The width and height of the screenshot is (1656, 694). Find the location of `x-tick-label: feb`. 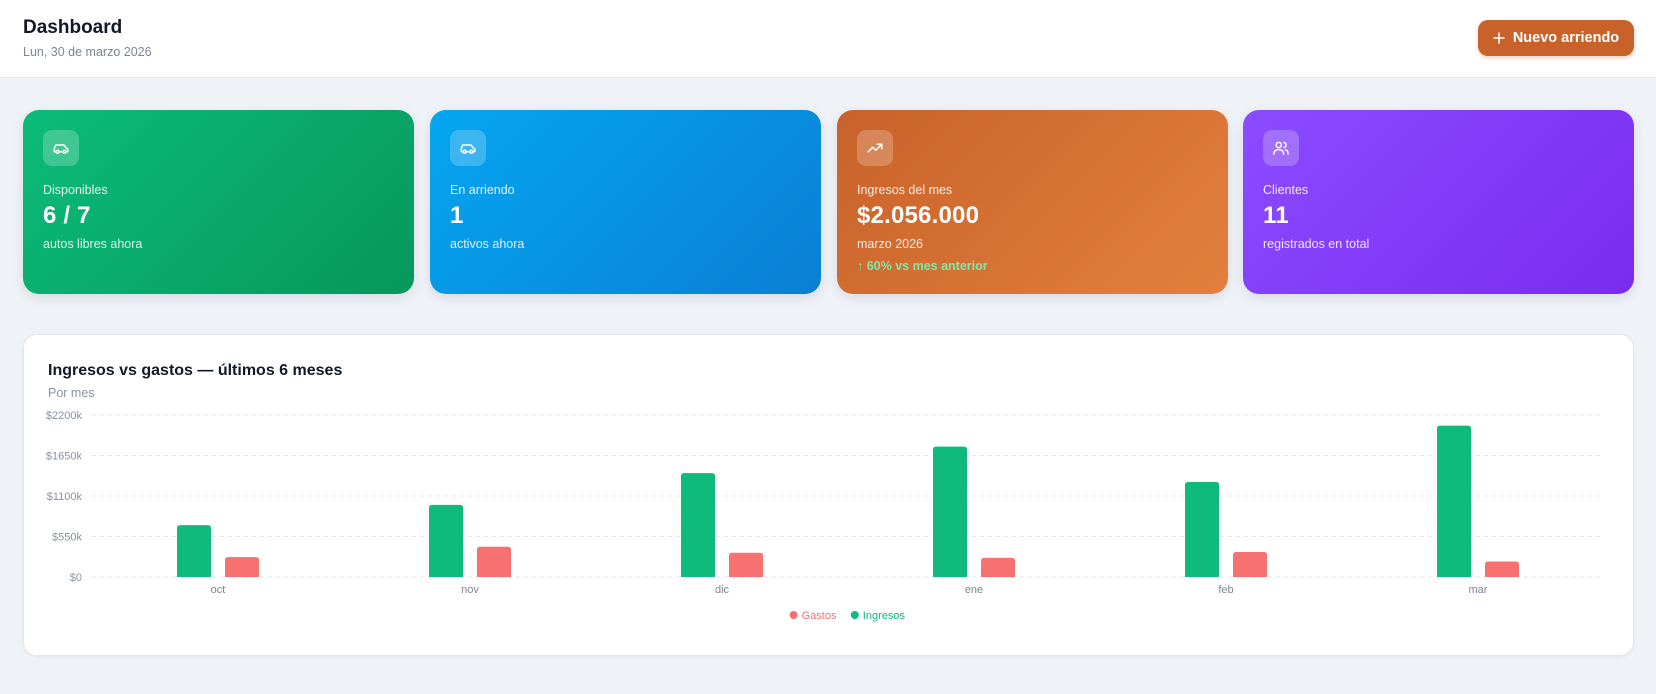

x-tick-label: feb is located at coordinates (1225, 590).